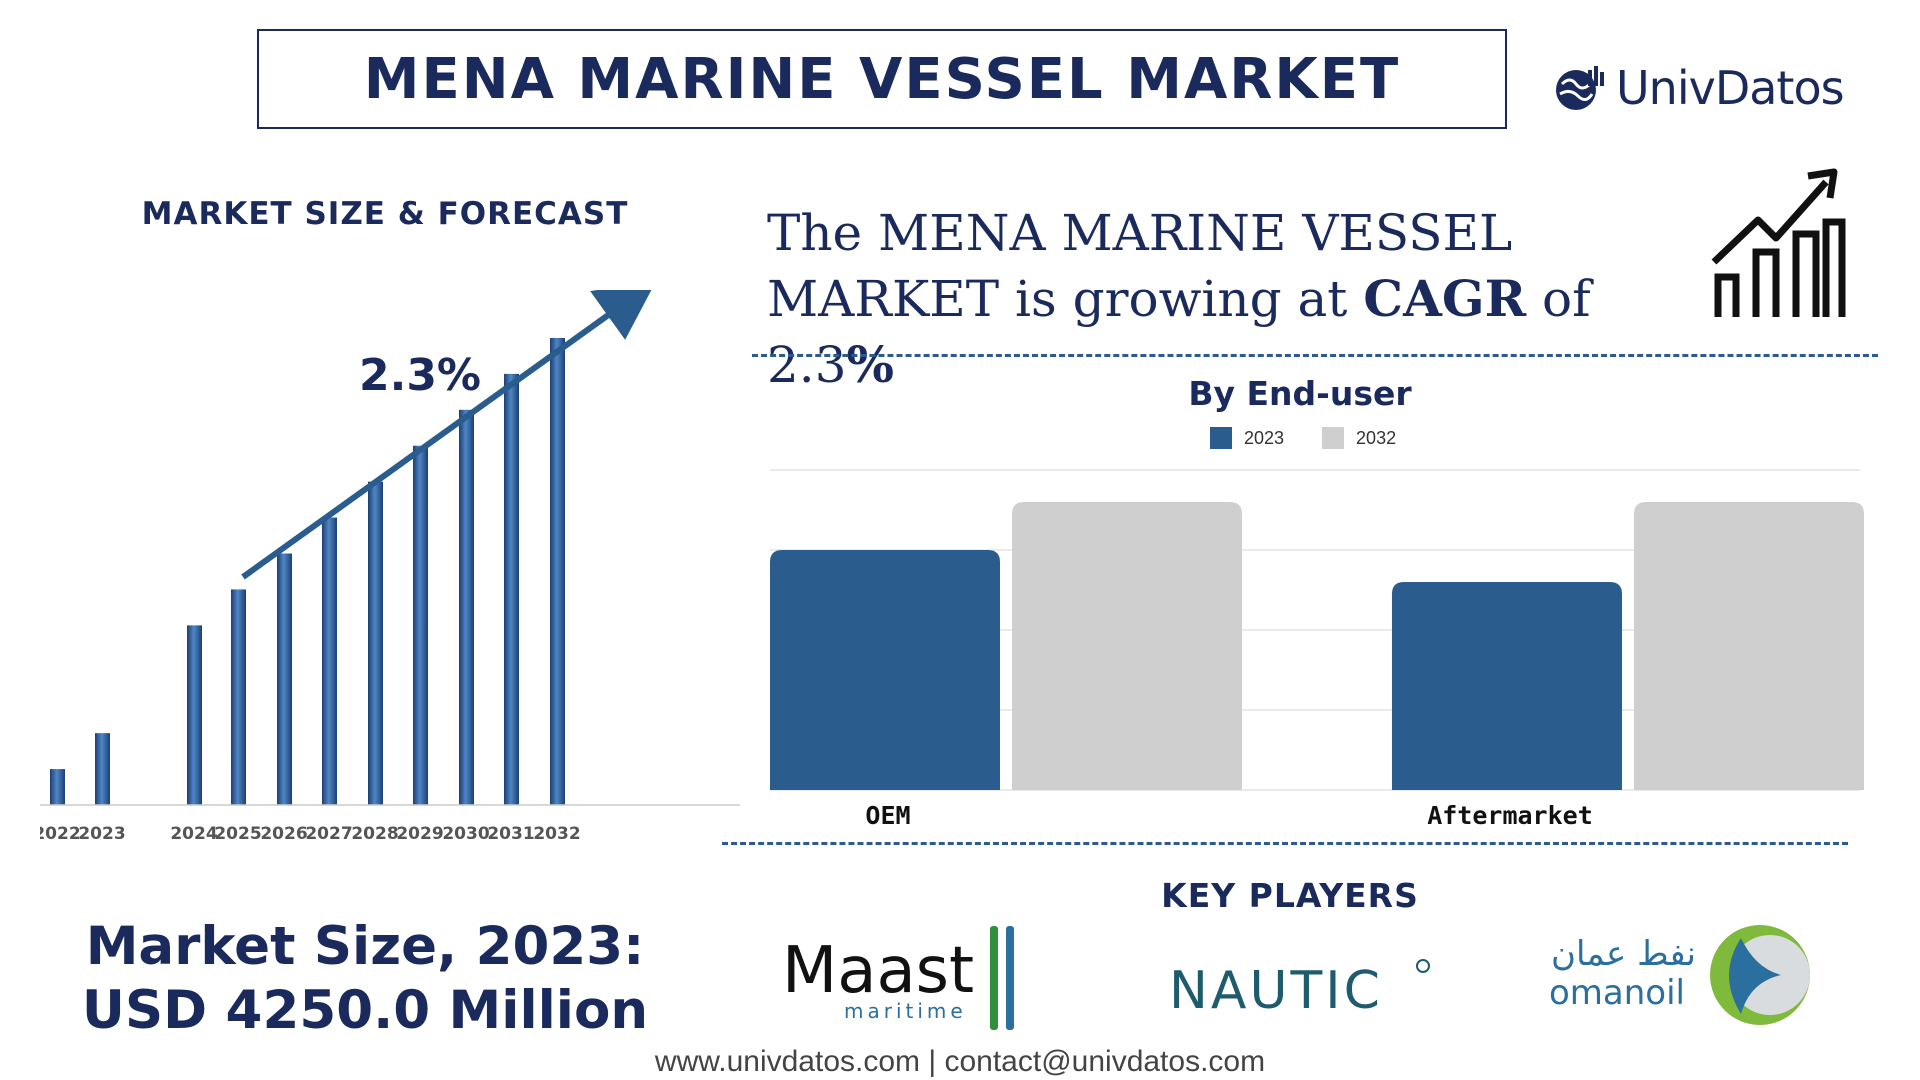 The height and width of the screenshot is (1080, 1920). What do you see at coordinates (1617, 993) in the screenshot?
I see `omanoil-logo-name: omanoil` at bounding box center [1617, 993].